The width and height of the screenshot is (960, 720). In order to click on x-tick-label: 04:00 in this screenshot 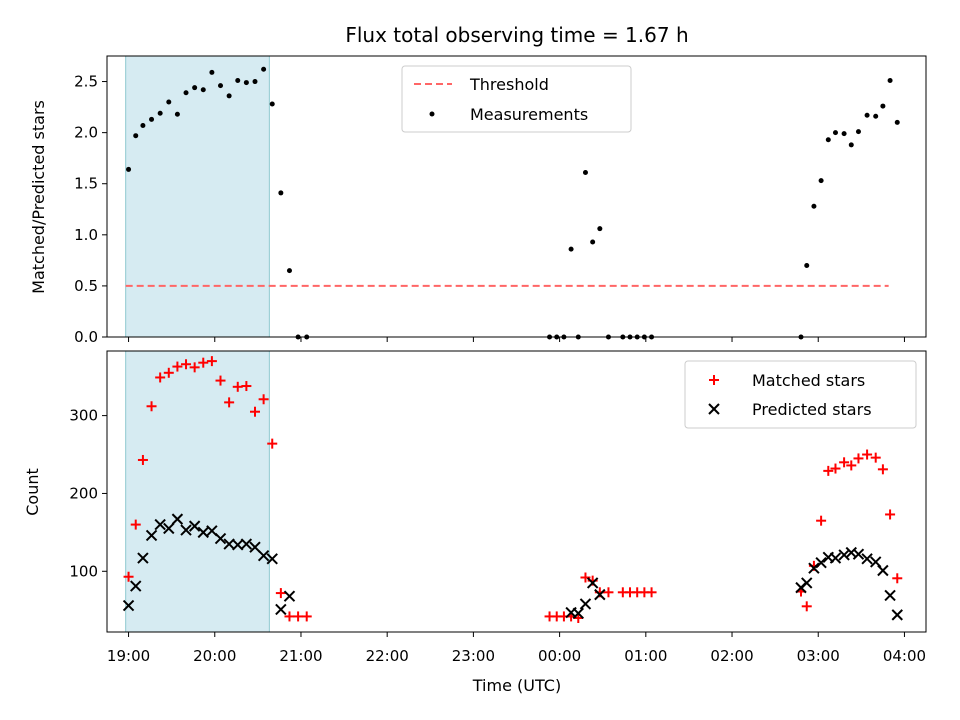, I will do `click(904, 656)`.